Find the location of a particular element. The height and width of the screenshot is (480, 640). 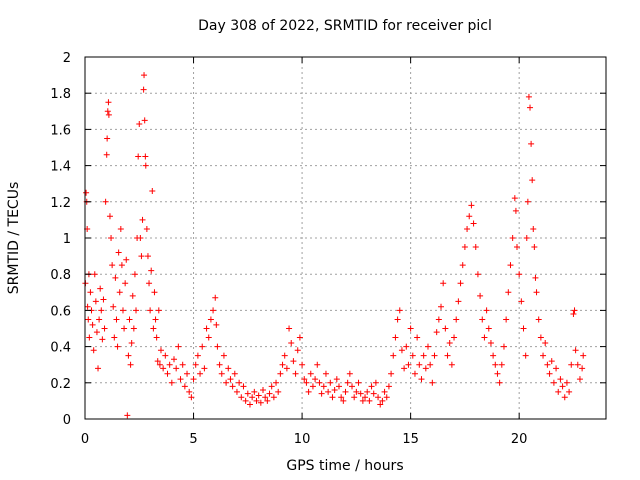

x-tick-label: 15 is located at coordinates (410, 439).